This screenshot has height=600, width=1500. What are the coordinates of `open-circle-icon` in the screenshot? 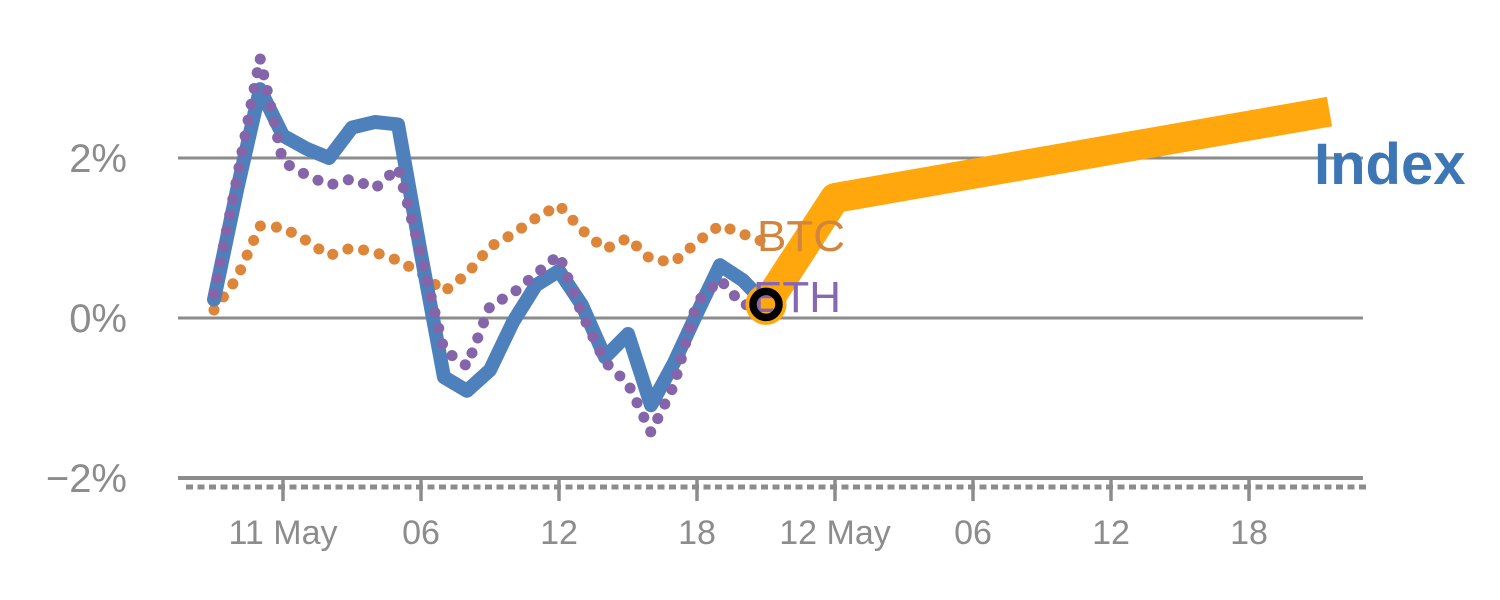 It's located at (766, 304).